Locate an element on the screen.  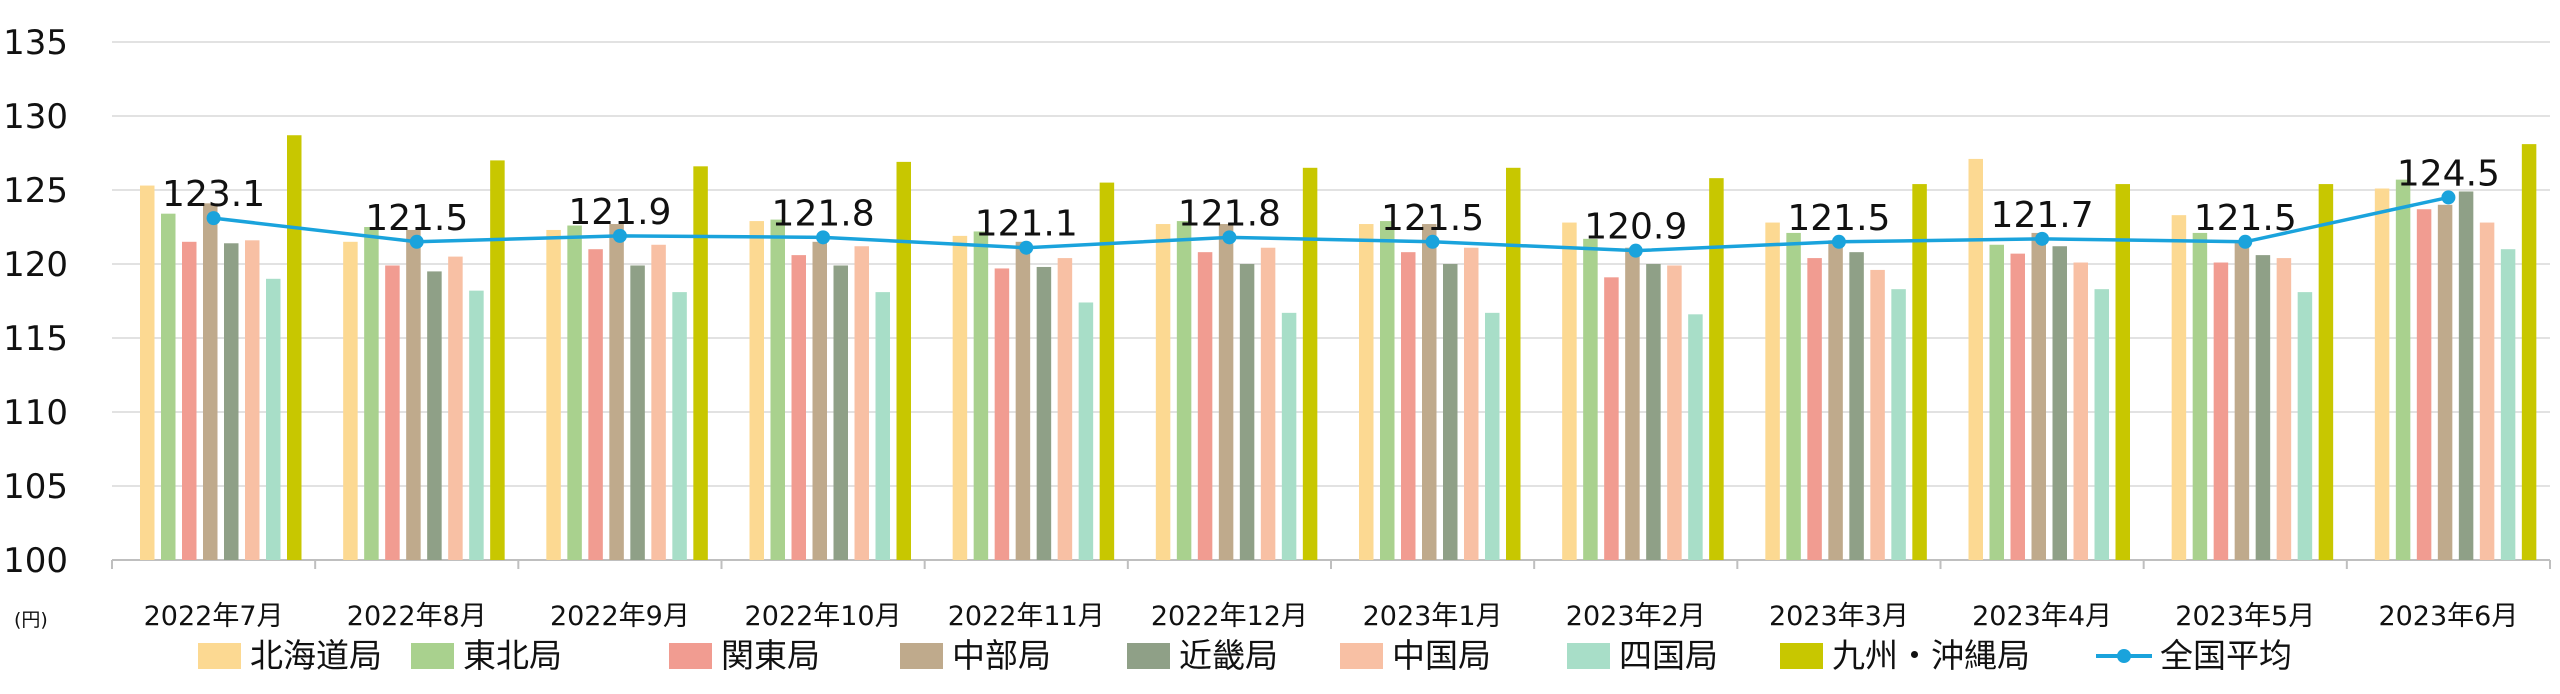
average-data-label: 121.7 is located at coordinates (2042, 215).